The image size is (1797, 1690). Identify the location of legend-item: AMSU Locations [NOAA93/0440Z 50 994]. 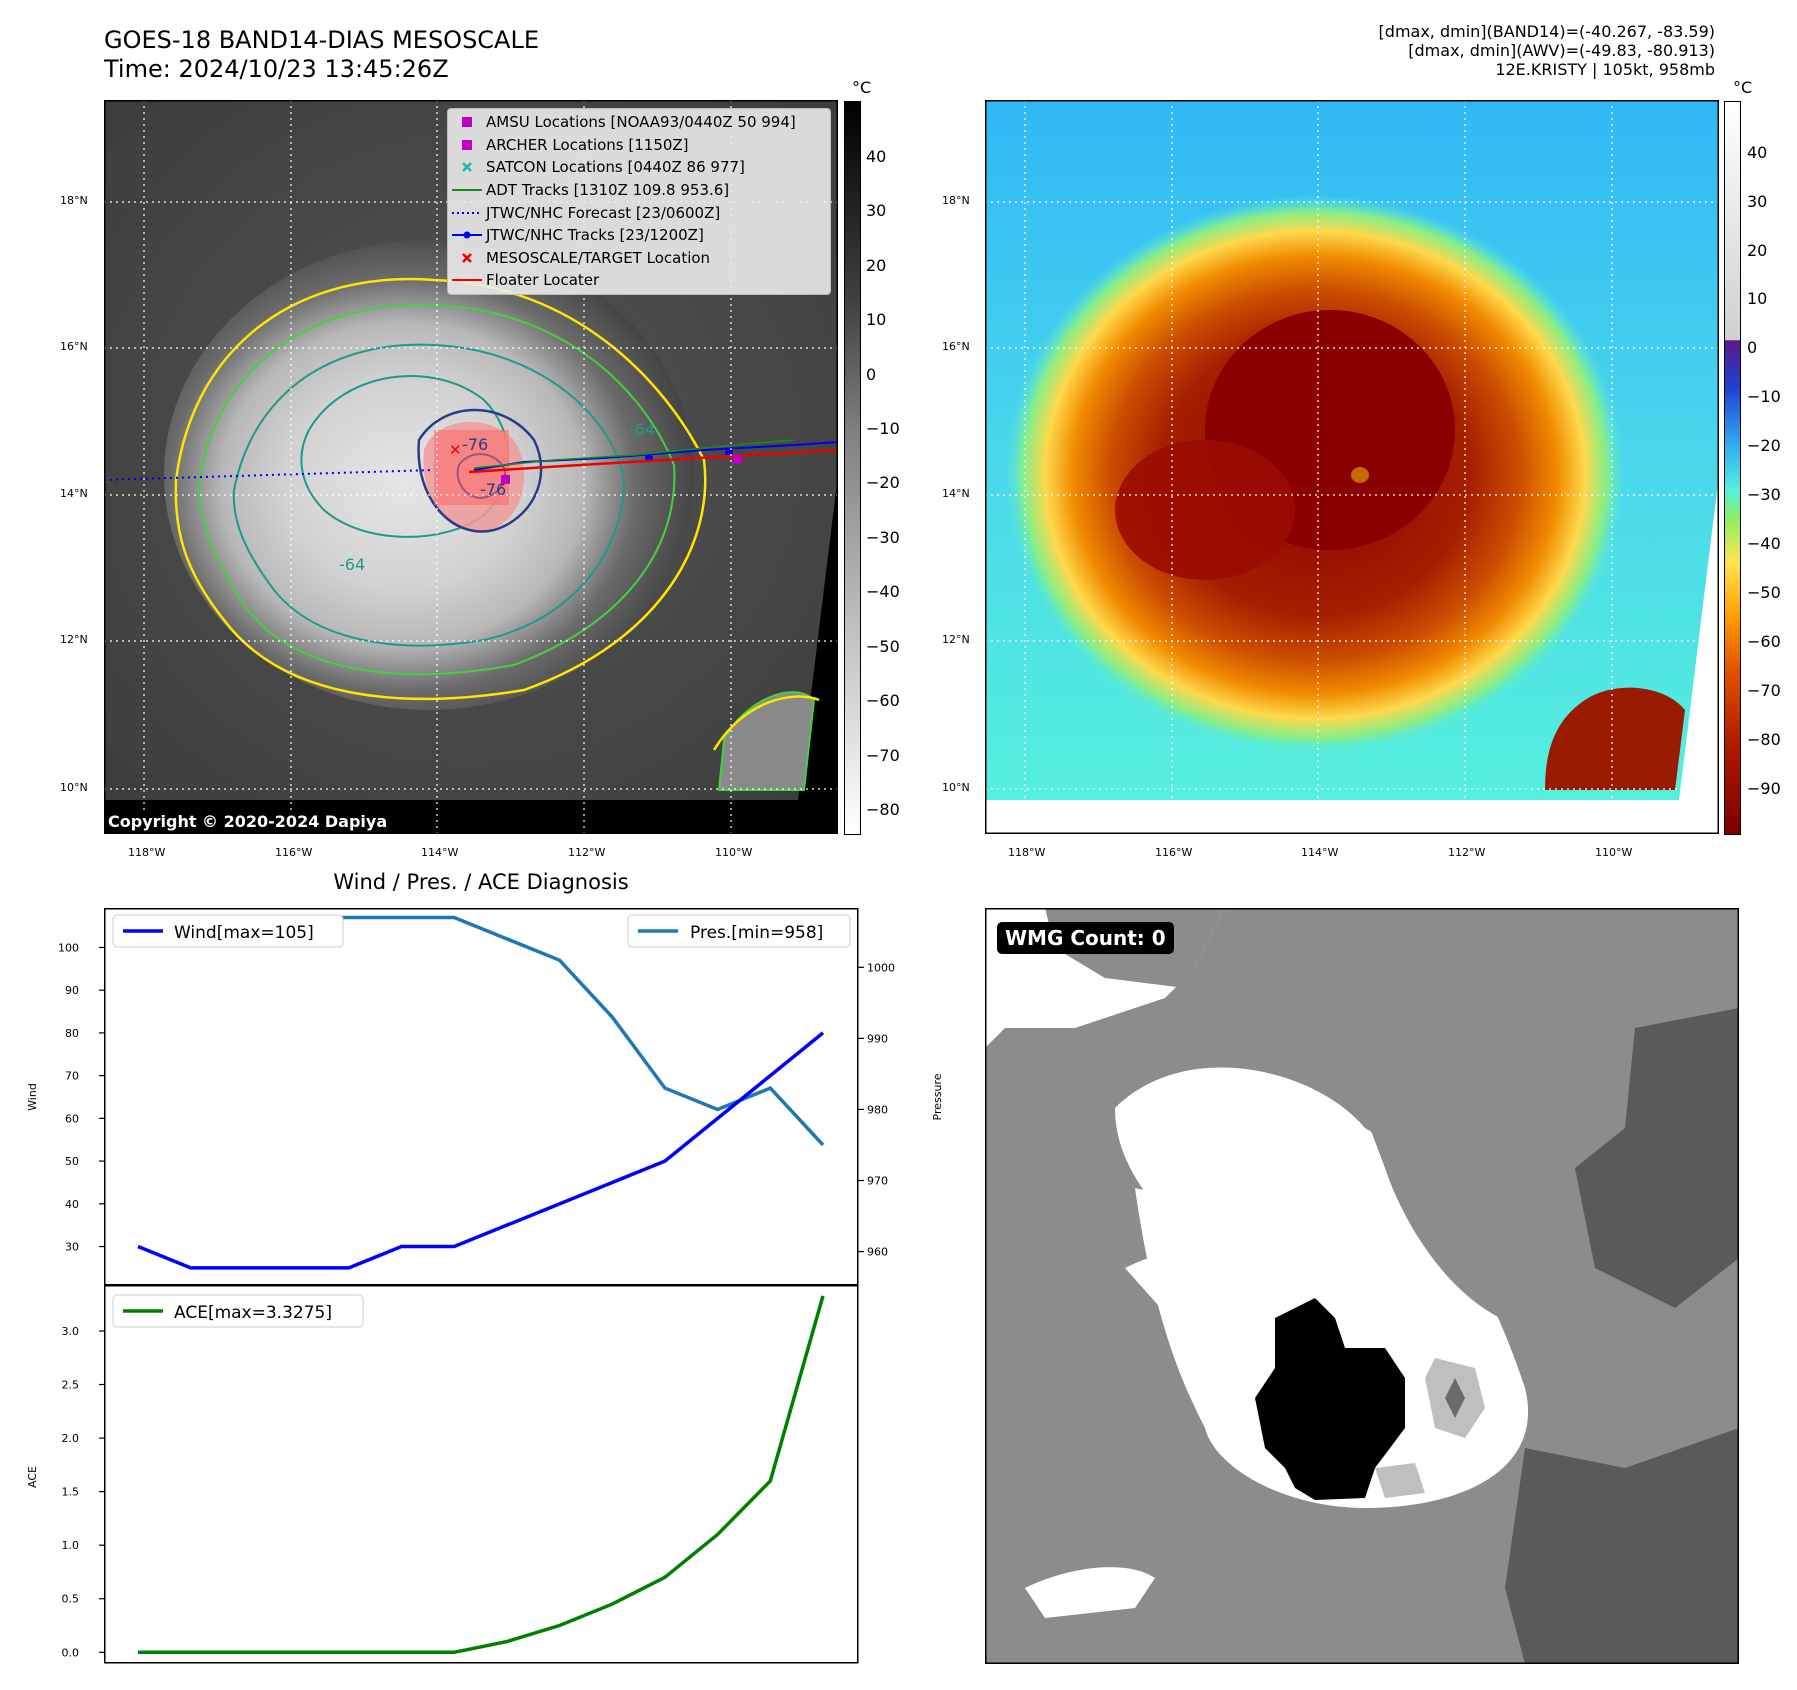
(639, 122).